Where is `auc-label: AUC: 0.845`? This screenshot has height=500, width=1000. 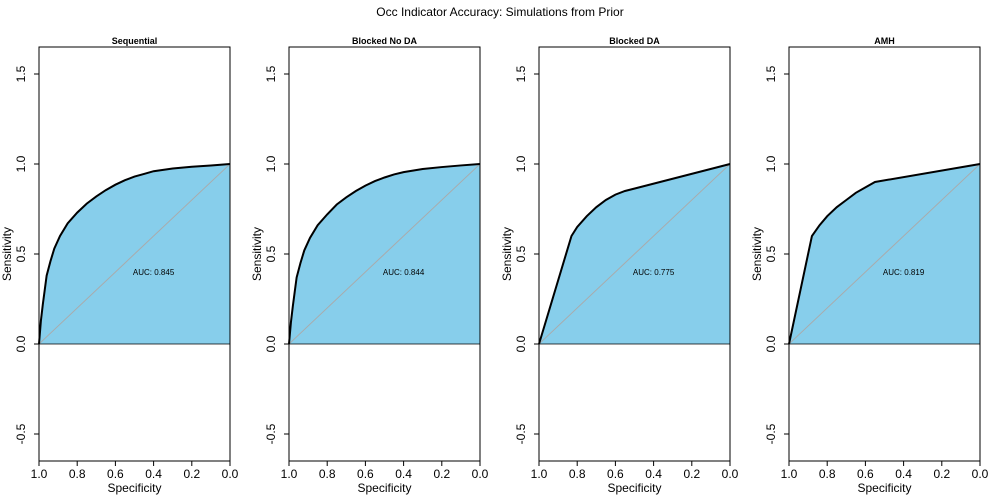 auc-label: AUC: 0.845 is located at coordinates (154, 272).